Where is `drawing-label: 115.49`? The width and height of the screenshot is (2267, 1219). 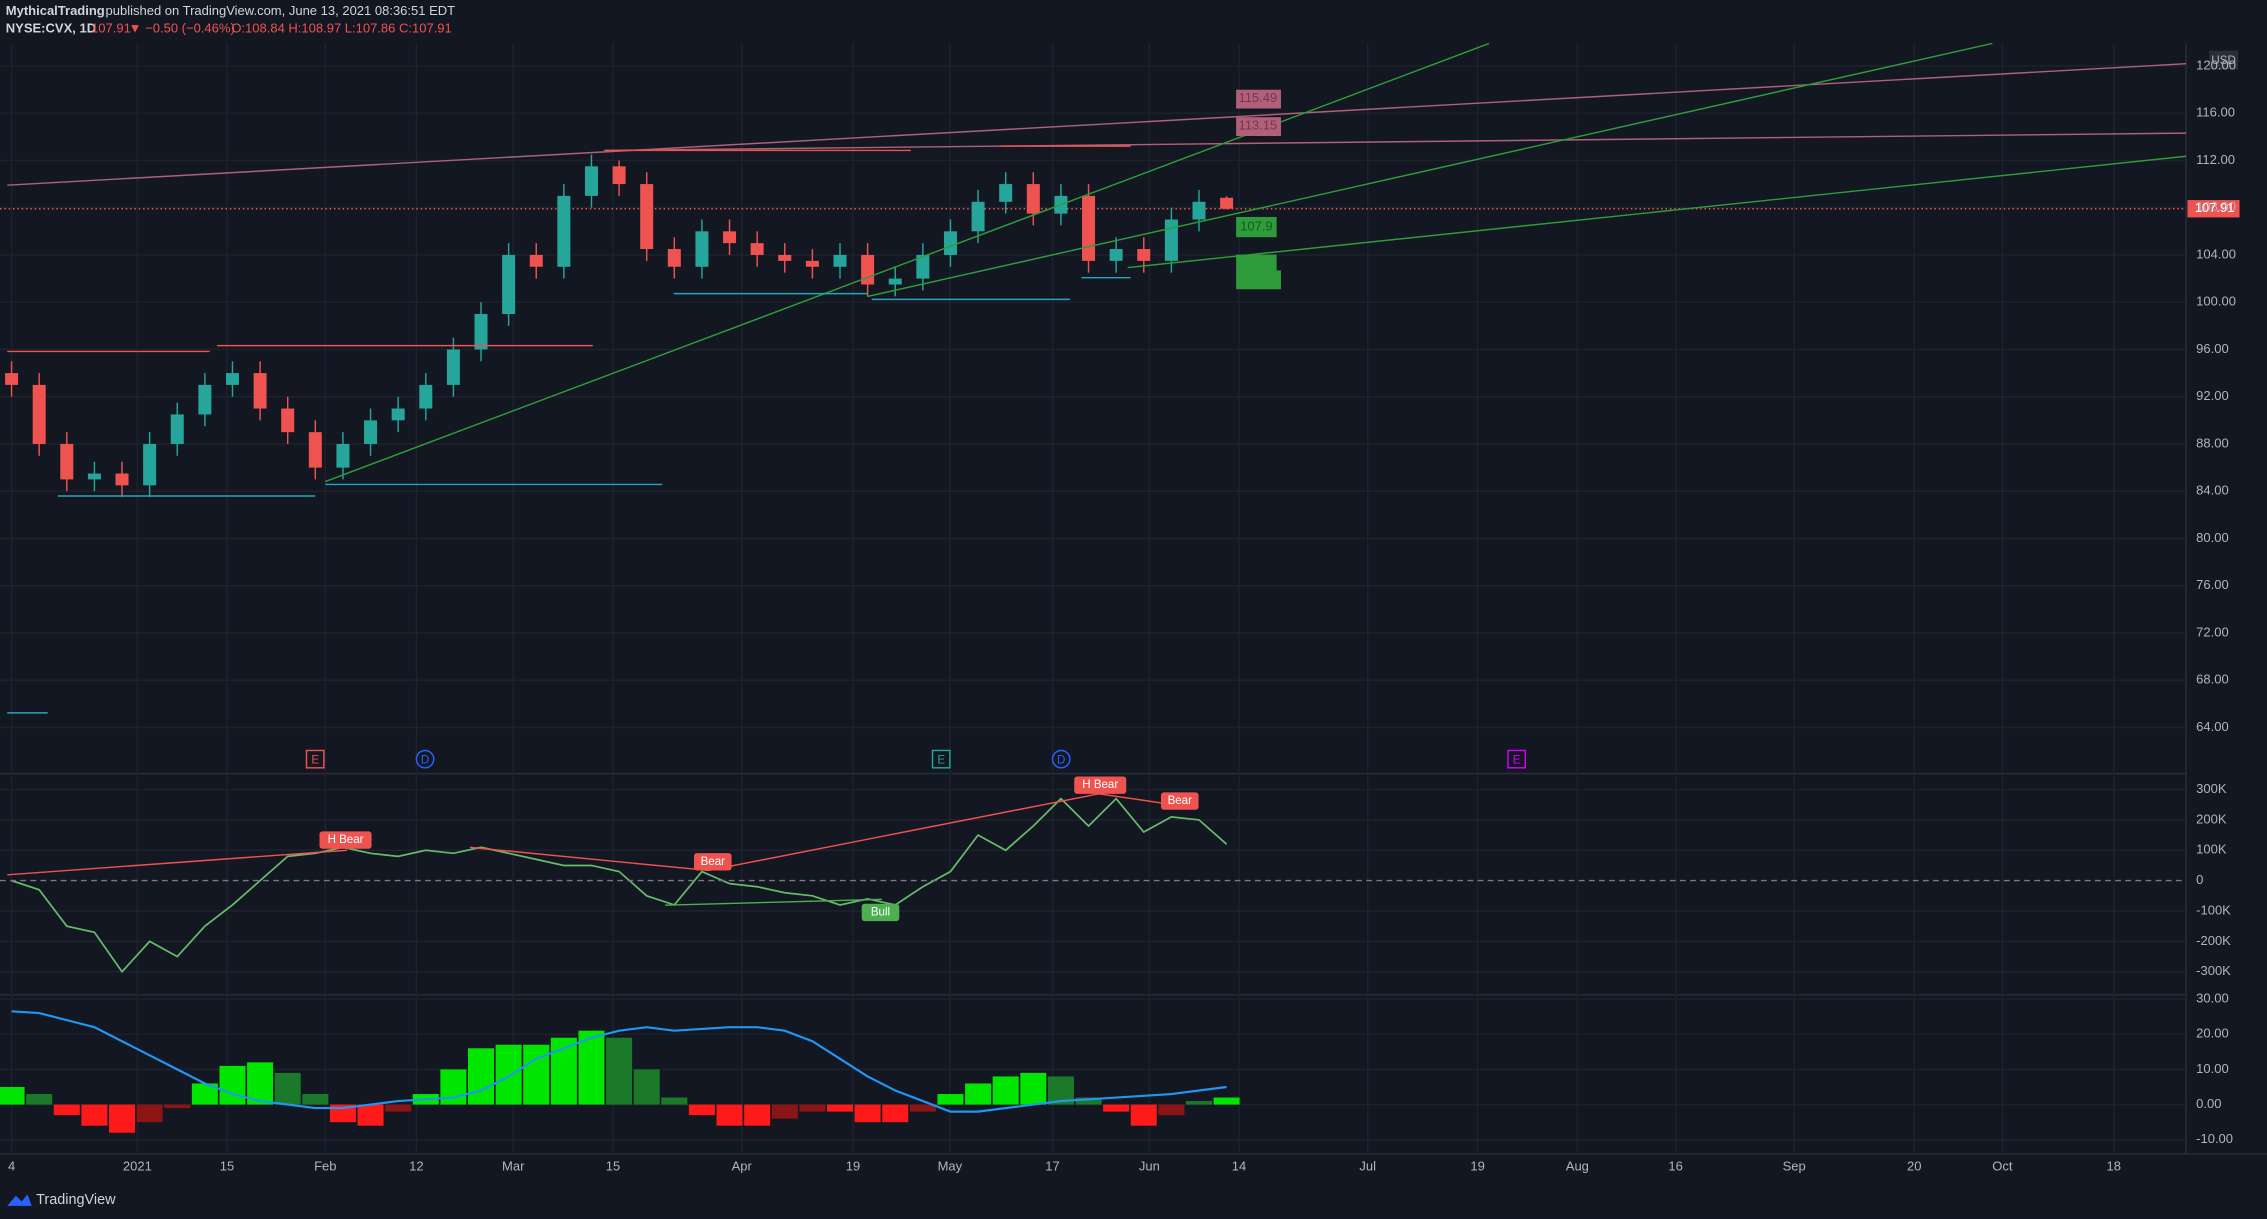 drawing-label: 115.49 is located at coordinates (1257, 97).